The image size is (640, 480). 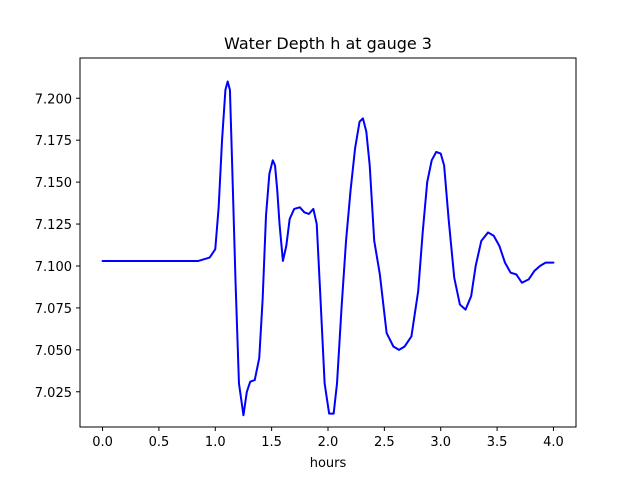 What do you see at coordinates (53, 267) in the screenshot?
I see `y-tick-label: 7.100` at bounding box center [53, 267].